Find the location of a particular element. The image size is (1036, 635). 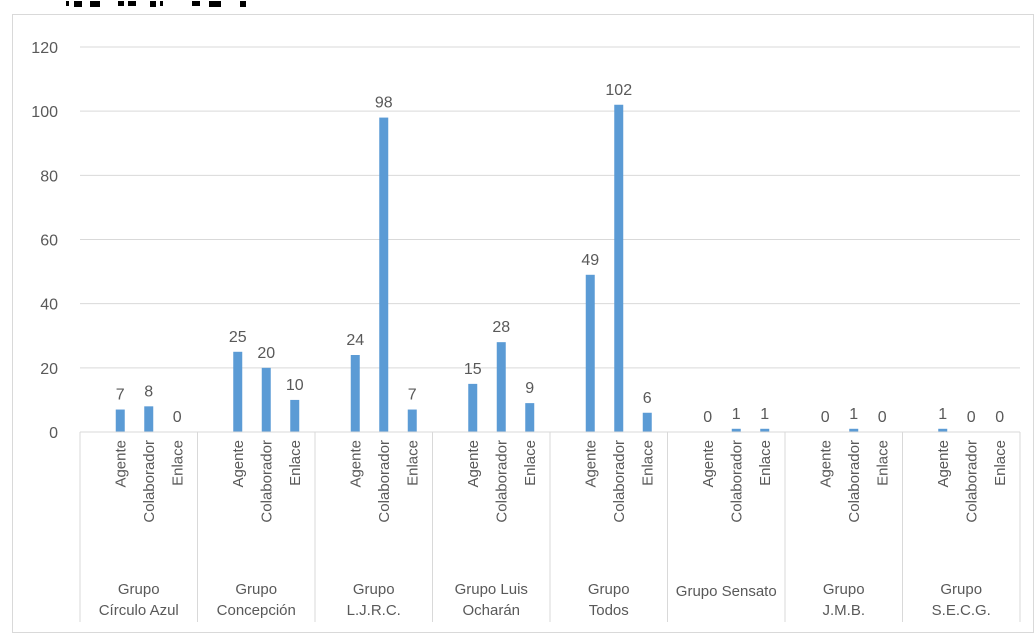

data-label: 10 is located at coordinates (295, 385).